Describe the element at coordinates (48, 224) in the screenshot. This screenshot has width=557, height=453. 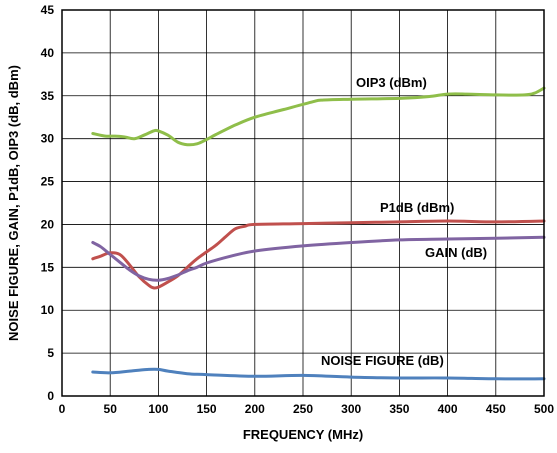
I see `y-tick-label: 20` at that location.